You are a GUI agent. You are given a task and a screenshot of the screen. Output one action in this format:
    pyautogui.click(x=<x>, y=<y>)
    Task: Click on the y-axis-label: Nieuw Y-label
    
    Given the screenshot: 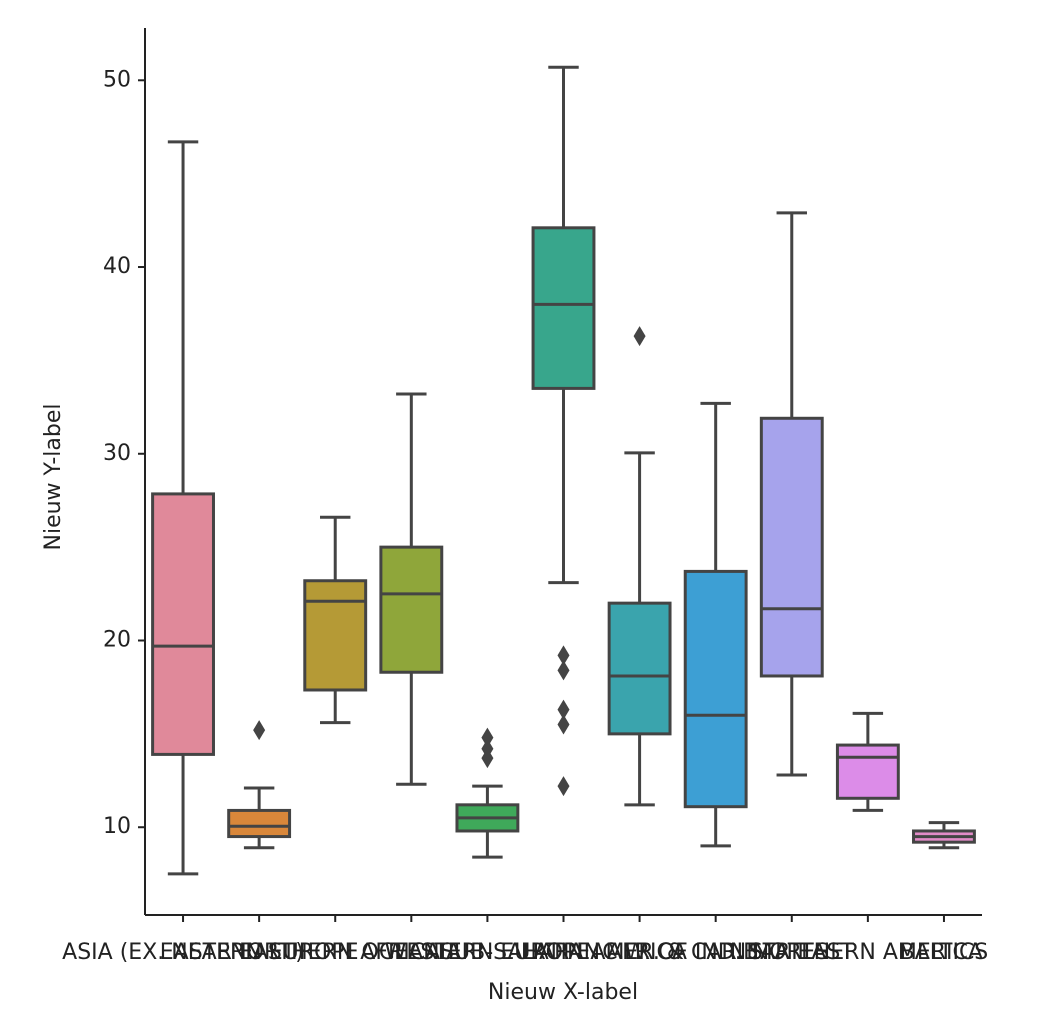 What is the action you would take?
    pyautogui.click(x=53, y=476)
    